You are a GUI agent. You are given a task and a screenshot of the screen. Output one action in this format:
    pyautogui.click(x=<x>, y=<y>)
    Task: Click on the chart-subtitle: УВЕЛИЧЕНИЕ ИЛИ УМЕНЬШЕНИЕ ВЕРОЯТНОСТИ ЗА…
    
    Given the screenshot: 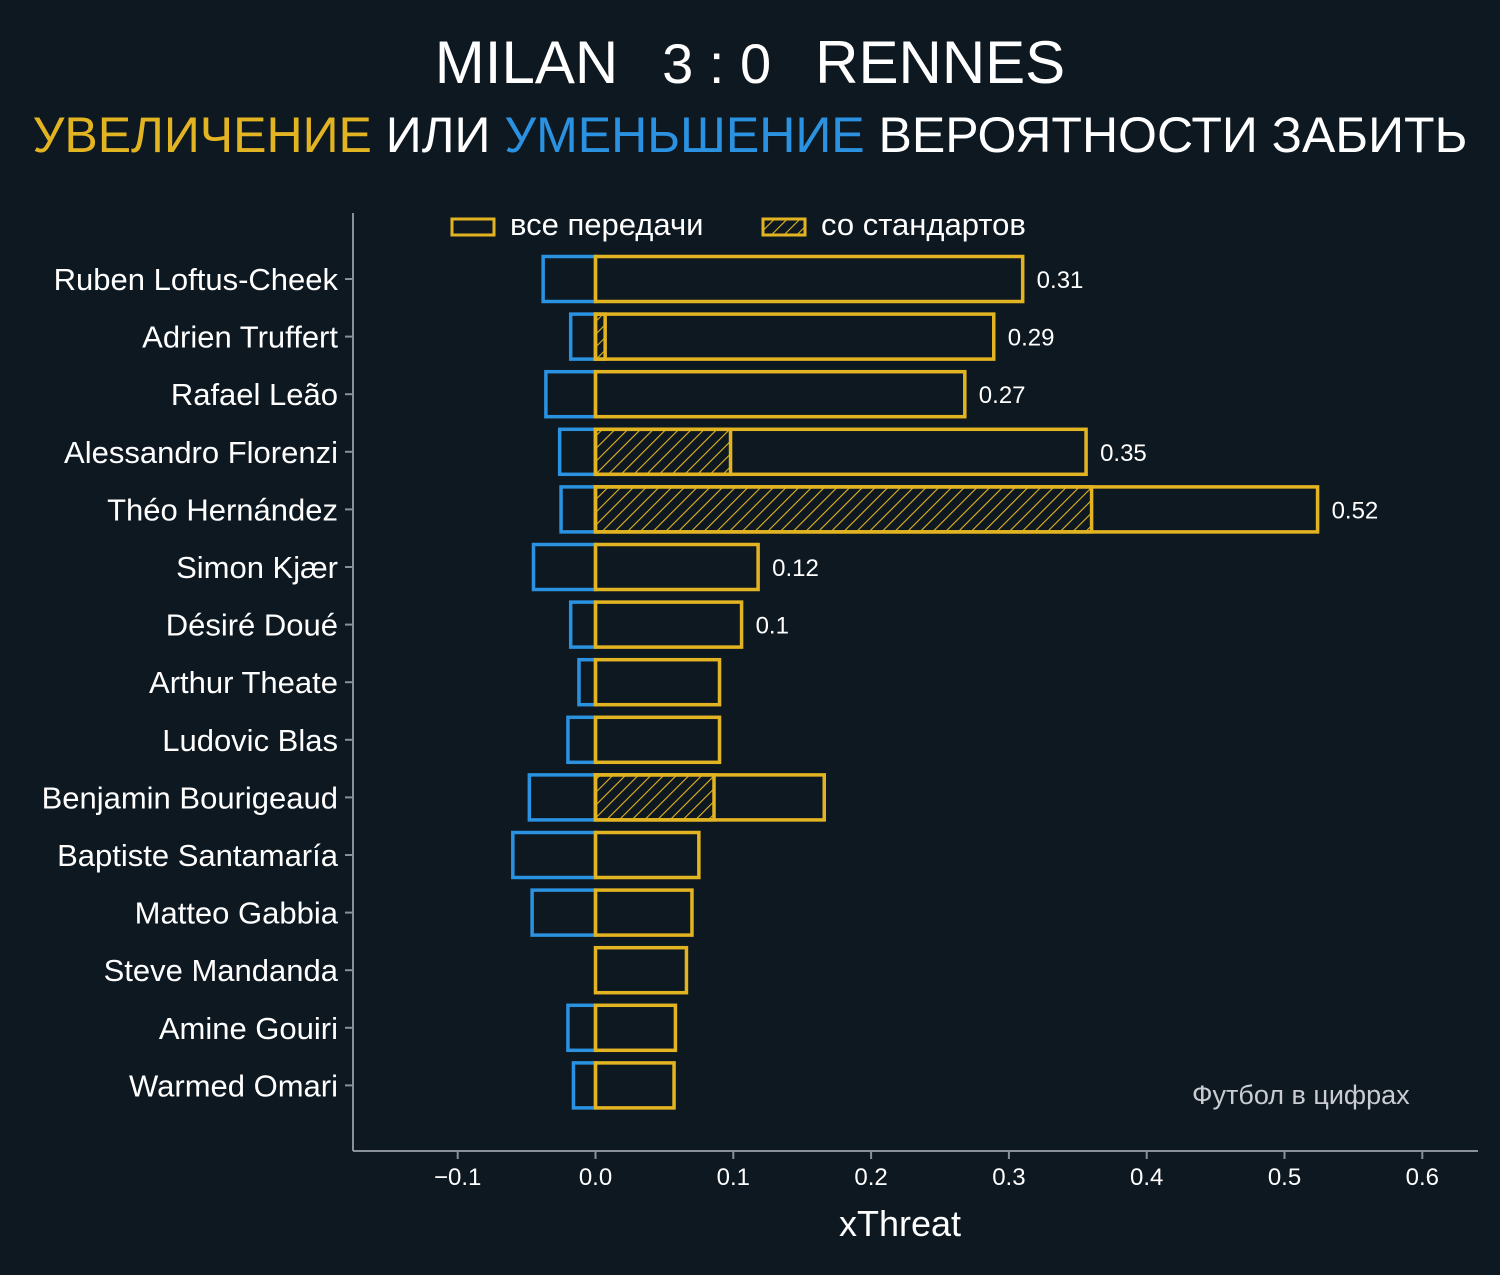 What is the action you would take?
    pyautogui.click(x=750, y=135)
    